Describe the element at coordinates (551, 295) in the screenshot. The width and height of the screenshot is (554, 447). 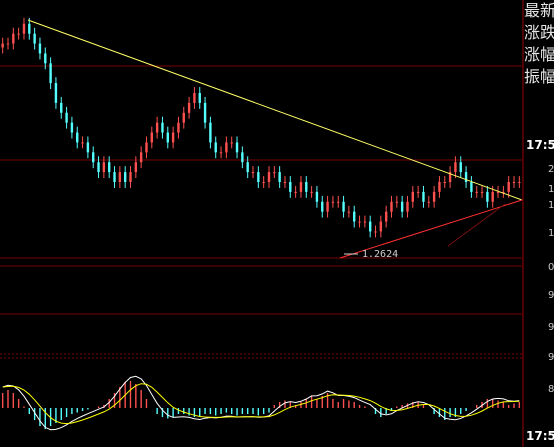
I see `axis-tick: 9` at that location.